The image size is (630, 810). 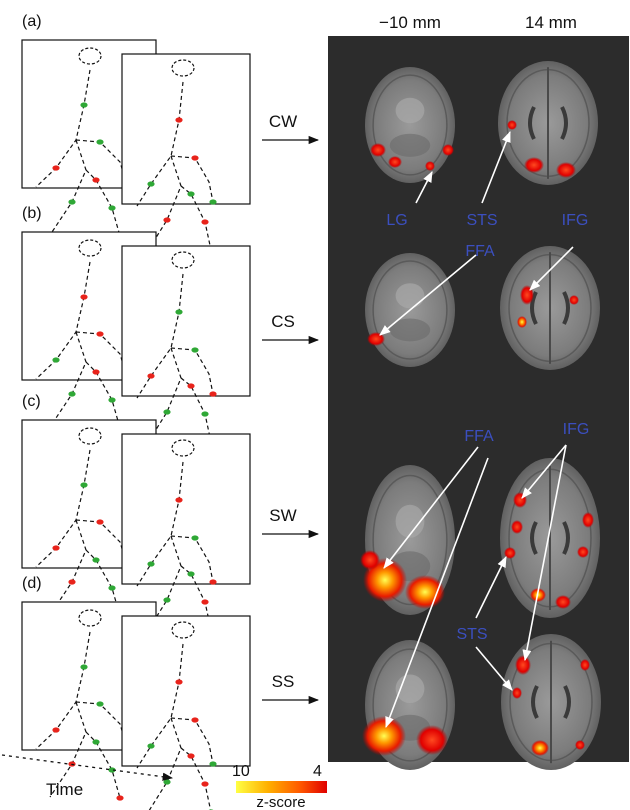 What do you see at coordinates (481, 220) in the screenshot?
I see `region-label-sts-1: STS` at bounding box center [481, 220].